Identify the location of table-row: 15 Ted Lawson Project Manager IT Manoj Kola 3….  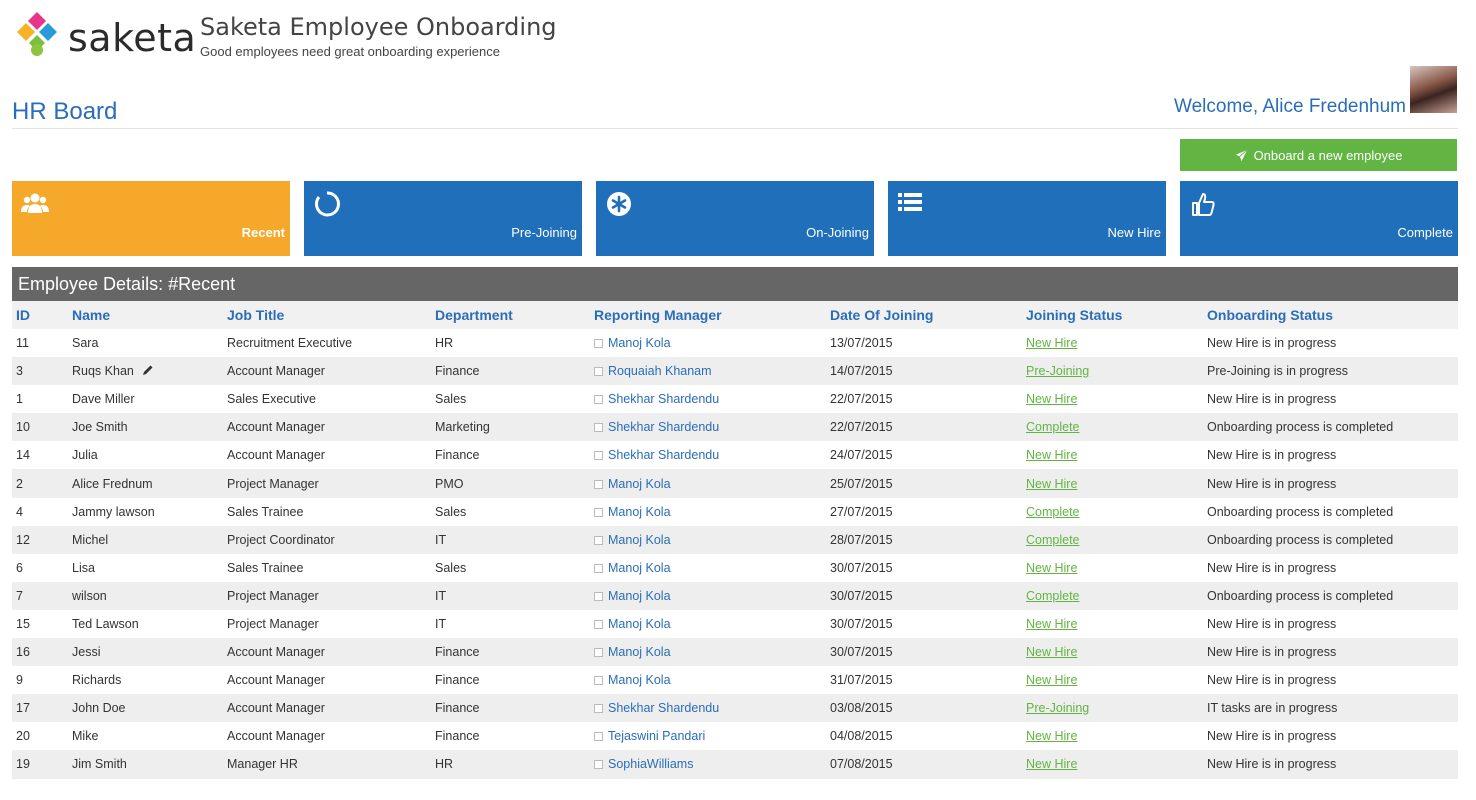
(735, 624).